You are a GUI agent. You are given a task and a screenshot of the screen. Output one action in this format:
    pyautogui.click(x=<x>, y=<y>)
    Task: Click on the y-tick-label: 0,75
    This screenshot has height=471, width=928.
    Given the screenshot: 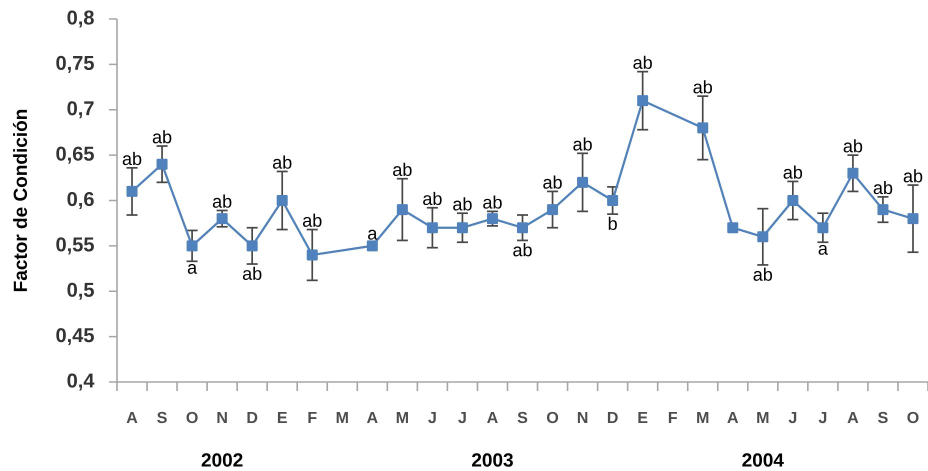 What is the action you would take?
    pyautogui.click(x=75, y=64)
    